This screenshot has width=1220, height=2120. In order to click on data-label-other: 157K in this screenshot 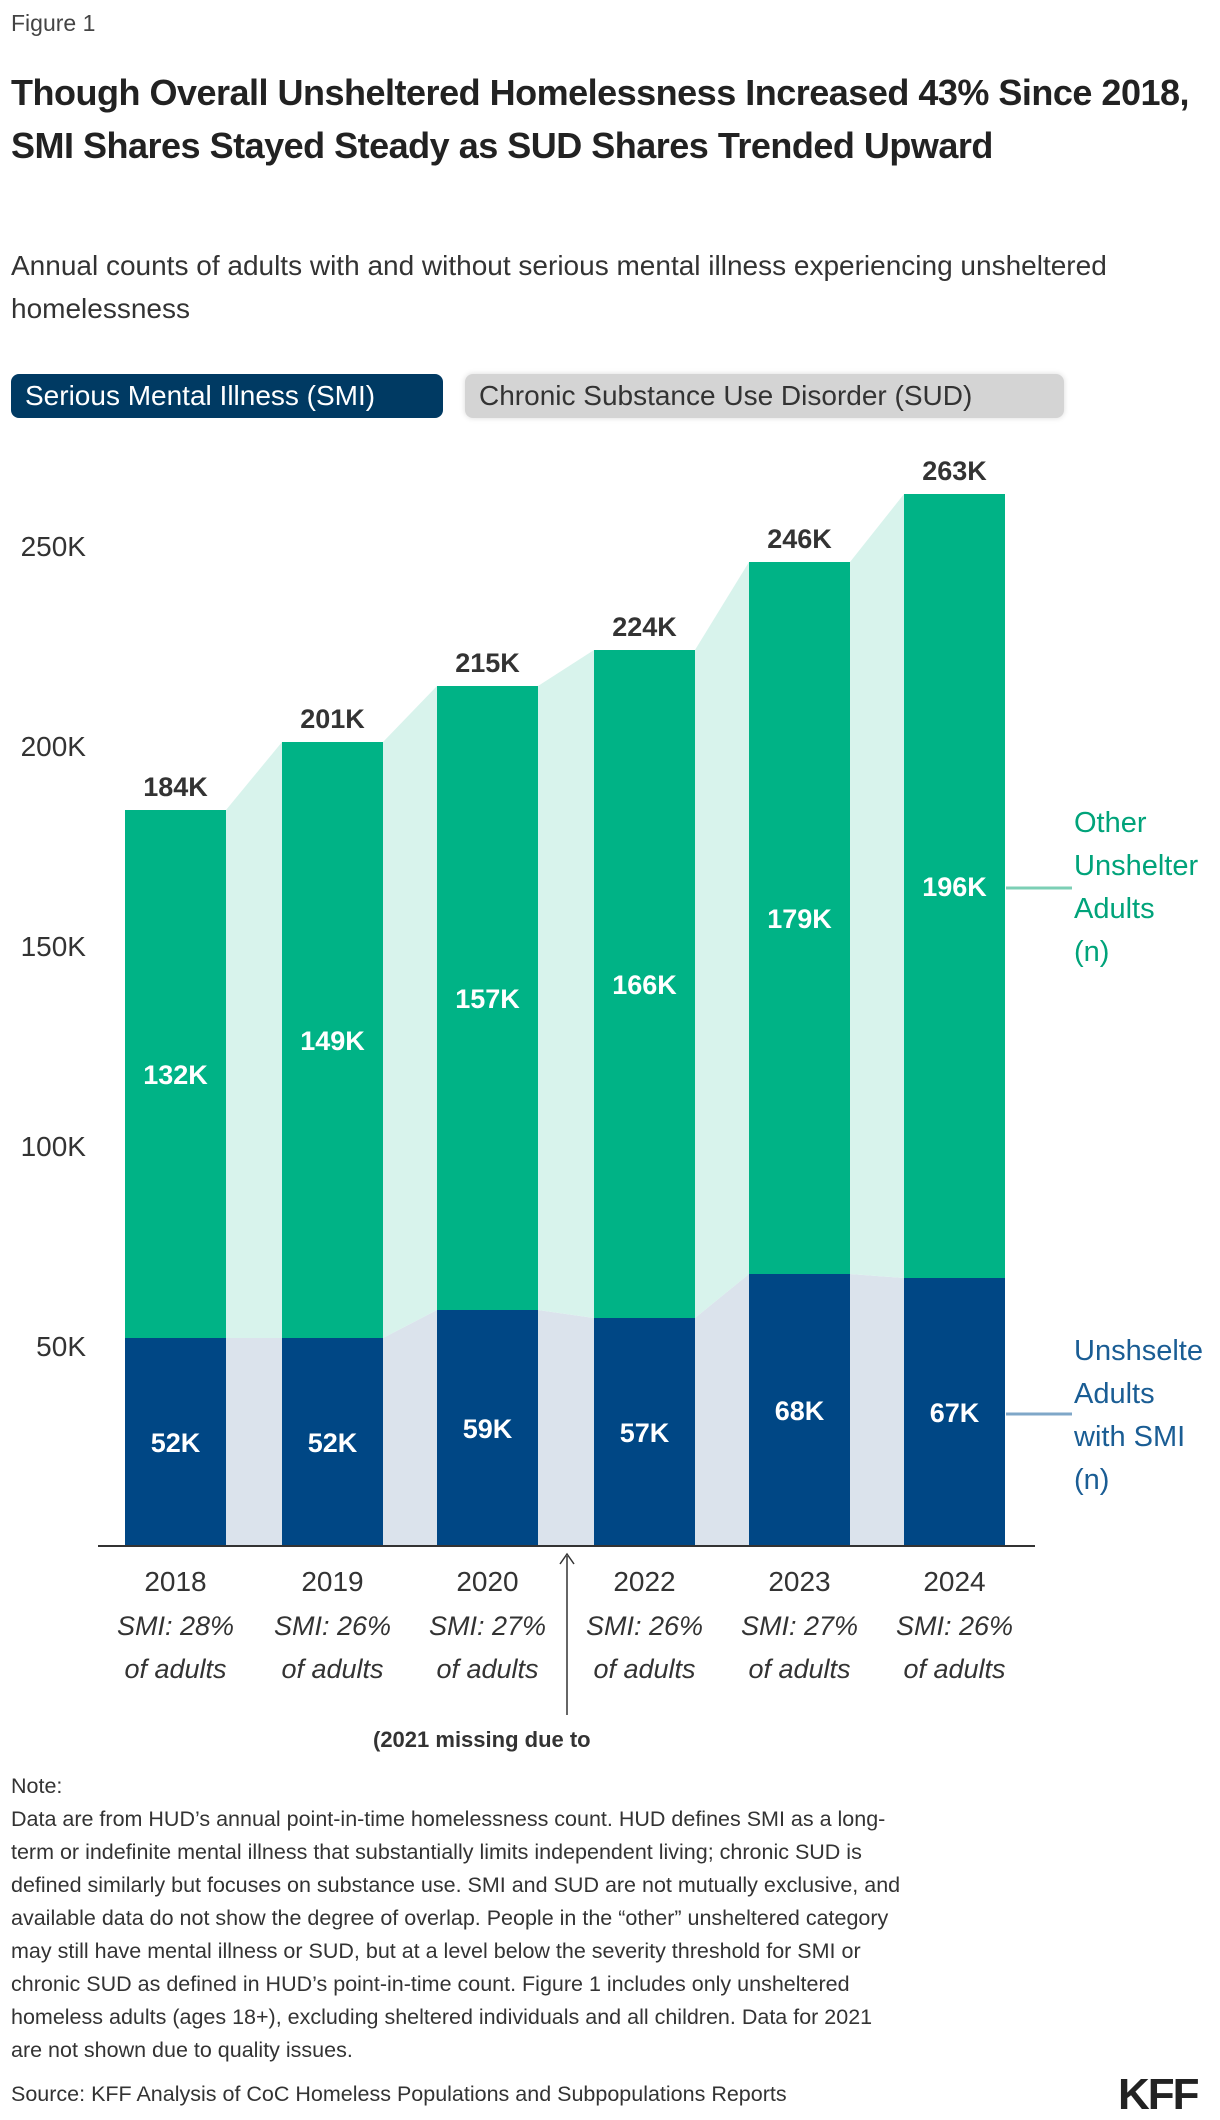, I will do `click(487, 999)`.